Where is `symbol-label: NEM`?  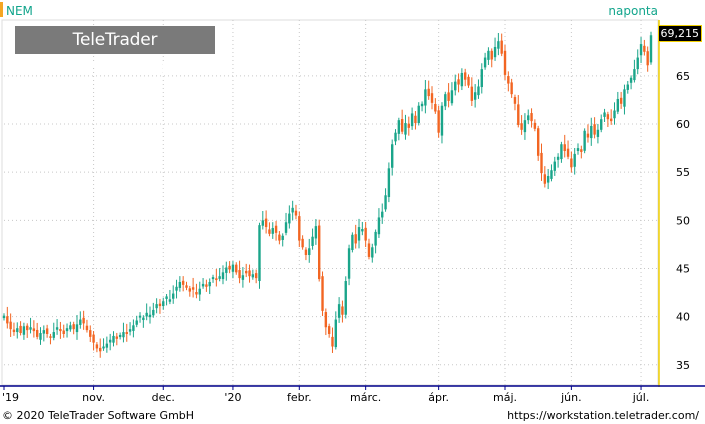 symbol-label: NEM is located at coordinates (19, 11).